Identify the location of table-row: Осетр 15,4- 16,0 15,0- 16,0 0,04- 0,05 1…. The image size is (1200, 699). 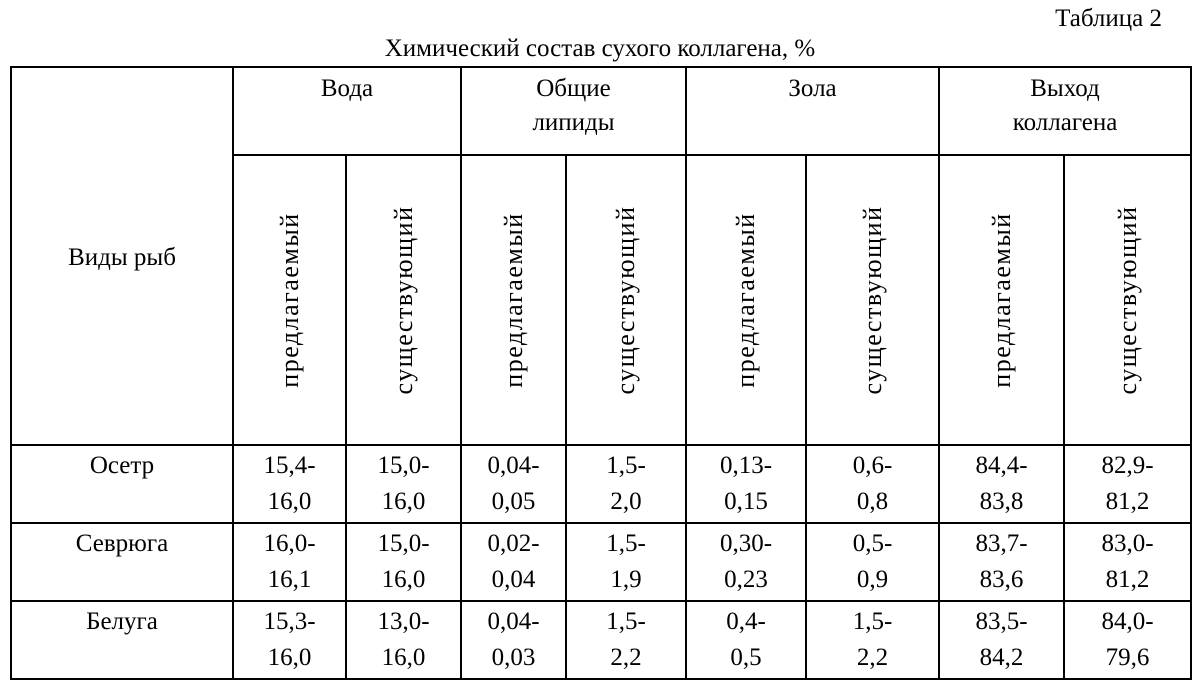
(601, 484).